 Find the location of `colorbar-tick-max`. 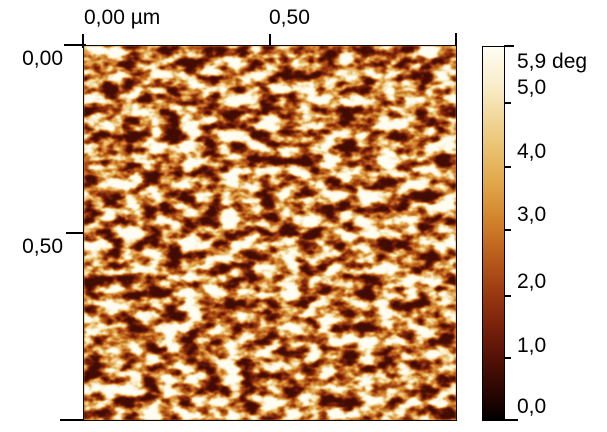

colorbar-tick-max is located at coordinates (509, 46).